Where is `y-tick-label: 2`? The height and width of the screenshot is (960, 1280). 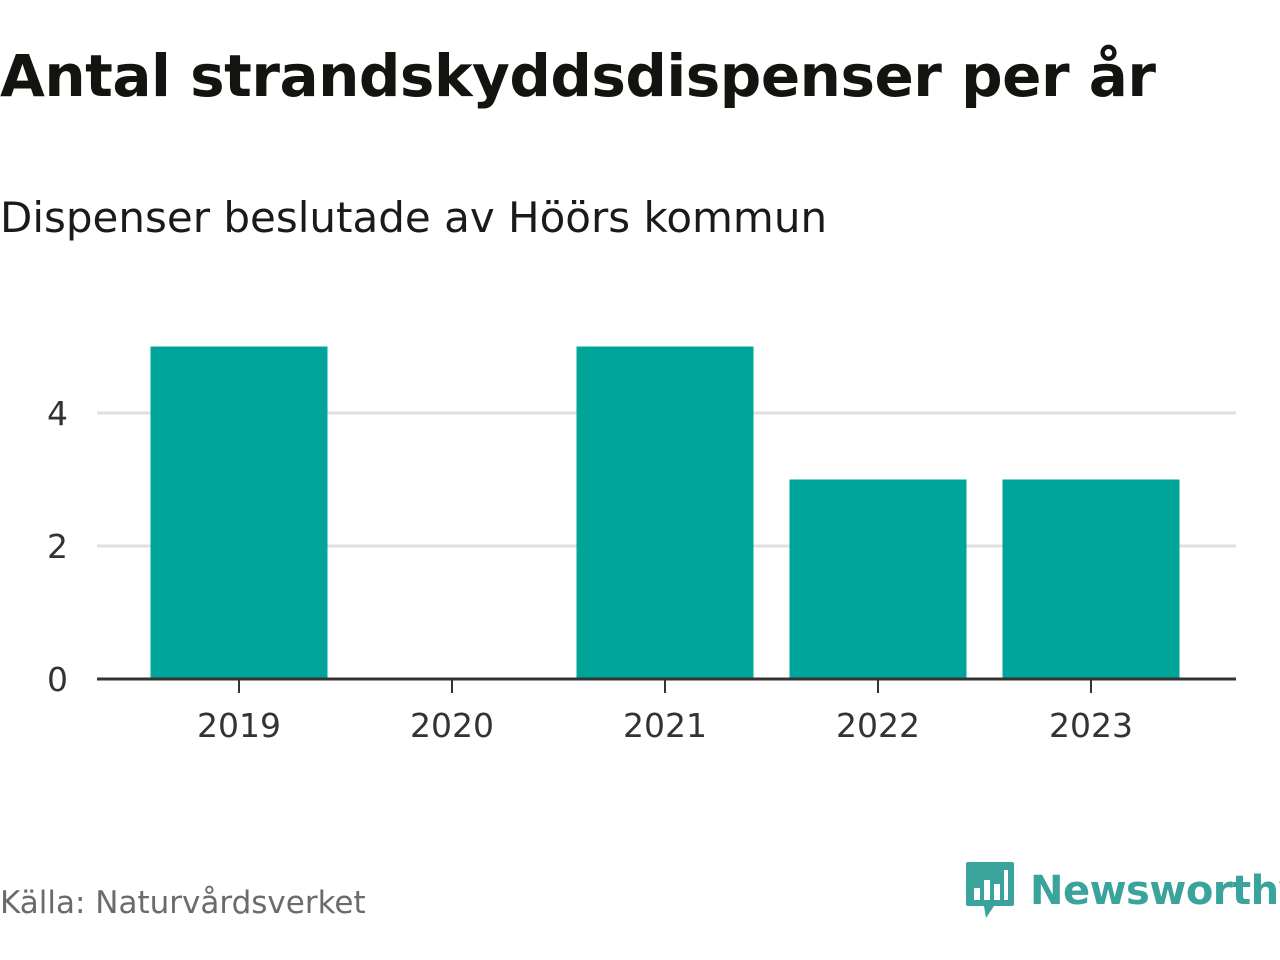 y-tick-label: 2 is located at coordinates (57, 546).